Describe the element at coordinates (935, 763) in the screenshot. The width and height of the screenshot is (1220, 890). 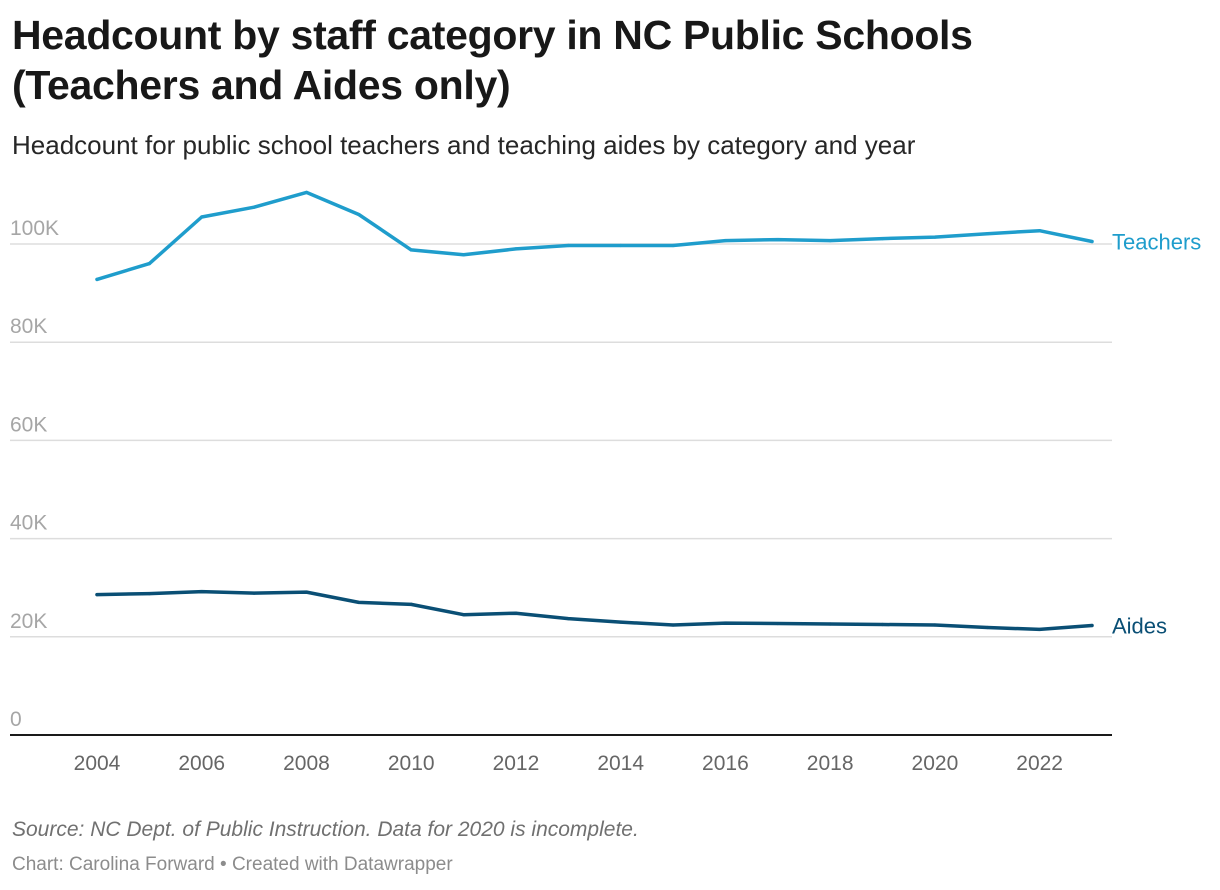
I see `x-tick-label-2020: 2020` at that location.